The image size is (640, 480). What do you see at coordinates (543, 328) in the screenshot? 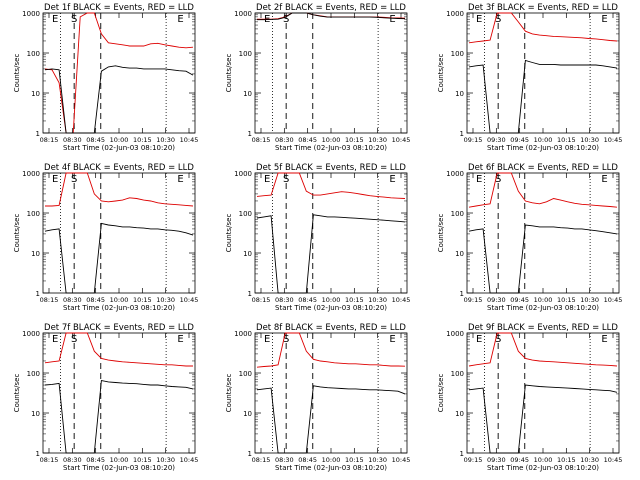
I see `chart-title: Det 9f BLACK = Events, RED = LLD` at bounding box center [543, 328].